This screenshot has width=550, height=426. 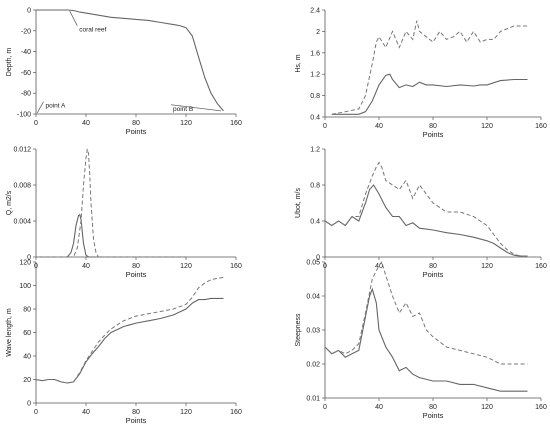 What do you see at coordinates (298, 203) in the screenshot?
I see `y-axis-label: Ubot, m/s` at bounding box center [298, 203].